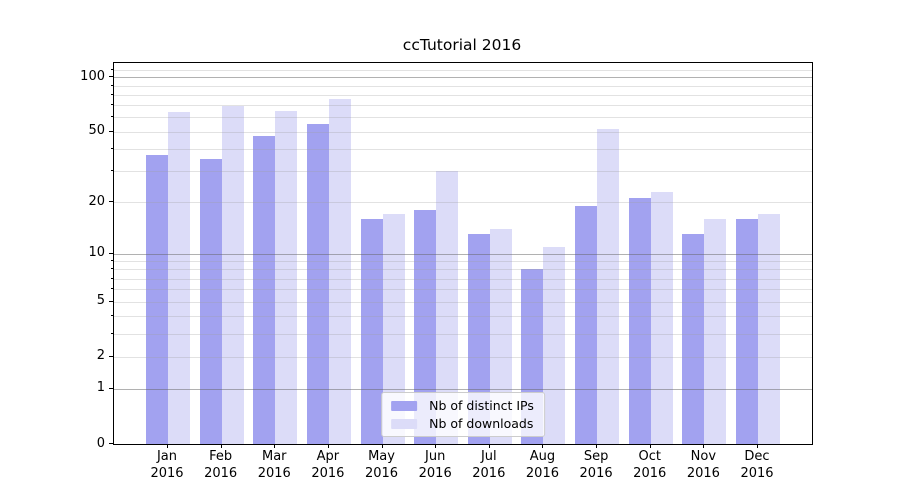 Image resolution: width=900 pixels, height=500 pixels. I want to click on bar-downloads-jul, so click(500, 336).